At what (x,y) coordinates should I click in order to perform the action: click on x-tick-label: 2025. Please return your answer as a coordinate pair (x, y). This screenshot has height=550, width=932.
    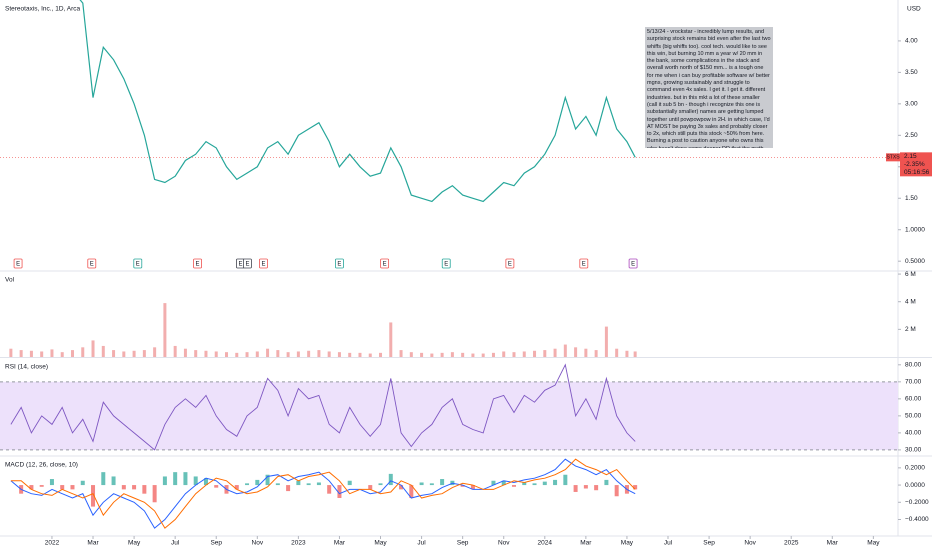
    Looking at the image, I should click on (791, 543).